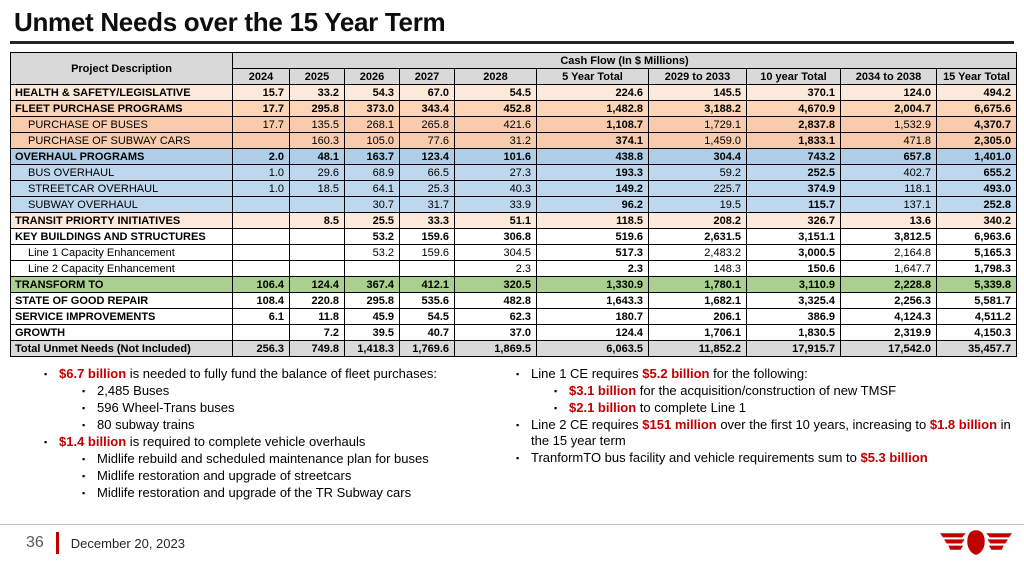 This screenshot has width=1024, height=561. What do you see at coordinates (261, 156) in the screenshot?
I see `cell-value: 2.0` at bounding box center [261, 156].